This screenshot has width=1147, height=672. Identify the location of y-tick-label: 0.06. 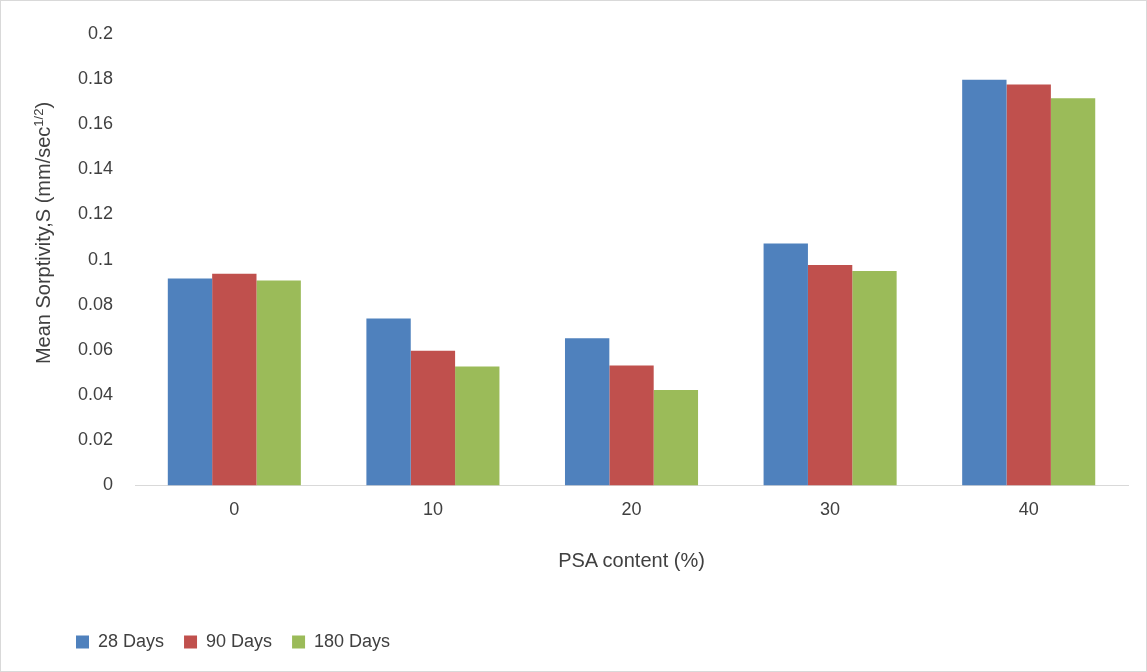
(95, 348).